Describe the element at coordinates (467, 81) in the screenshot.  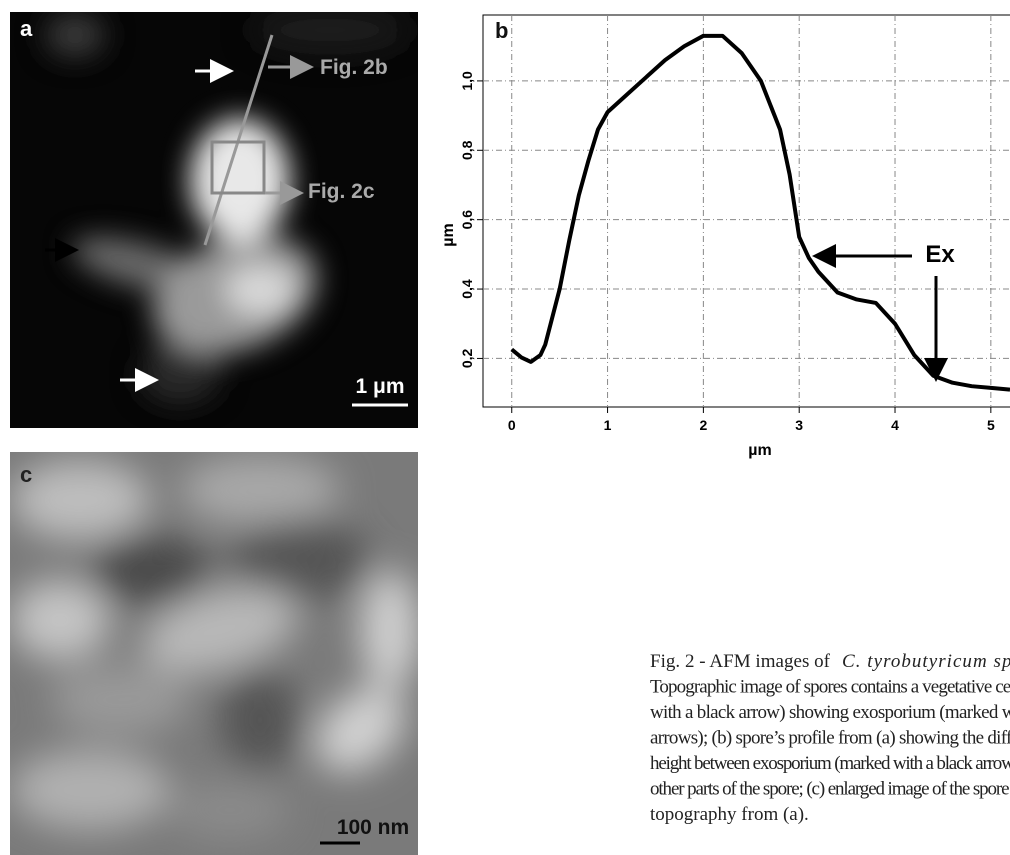
I see `y-tick-label: 1,0` at that location.